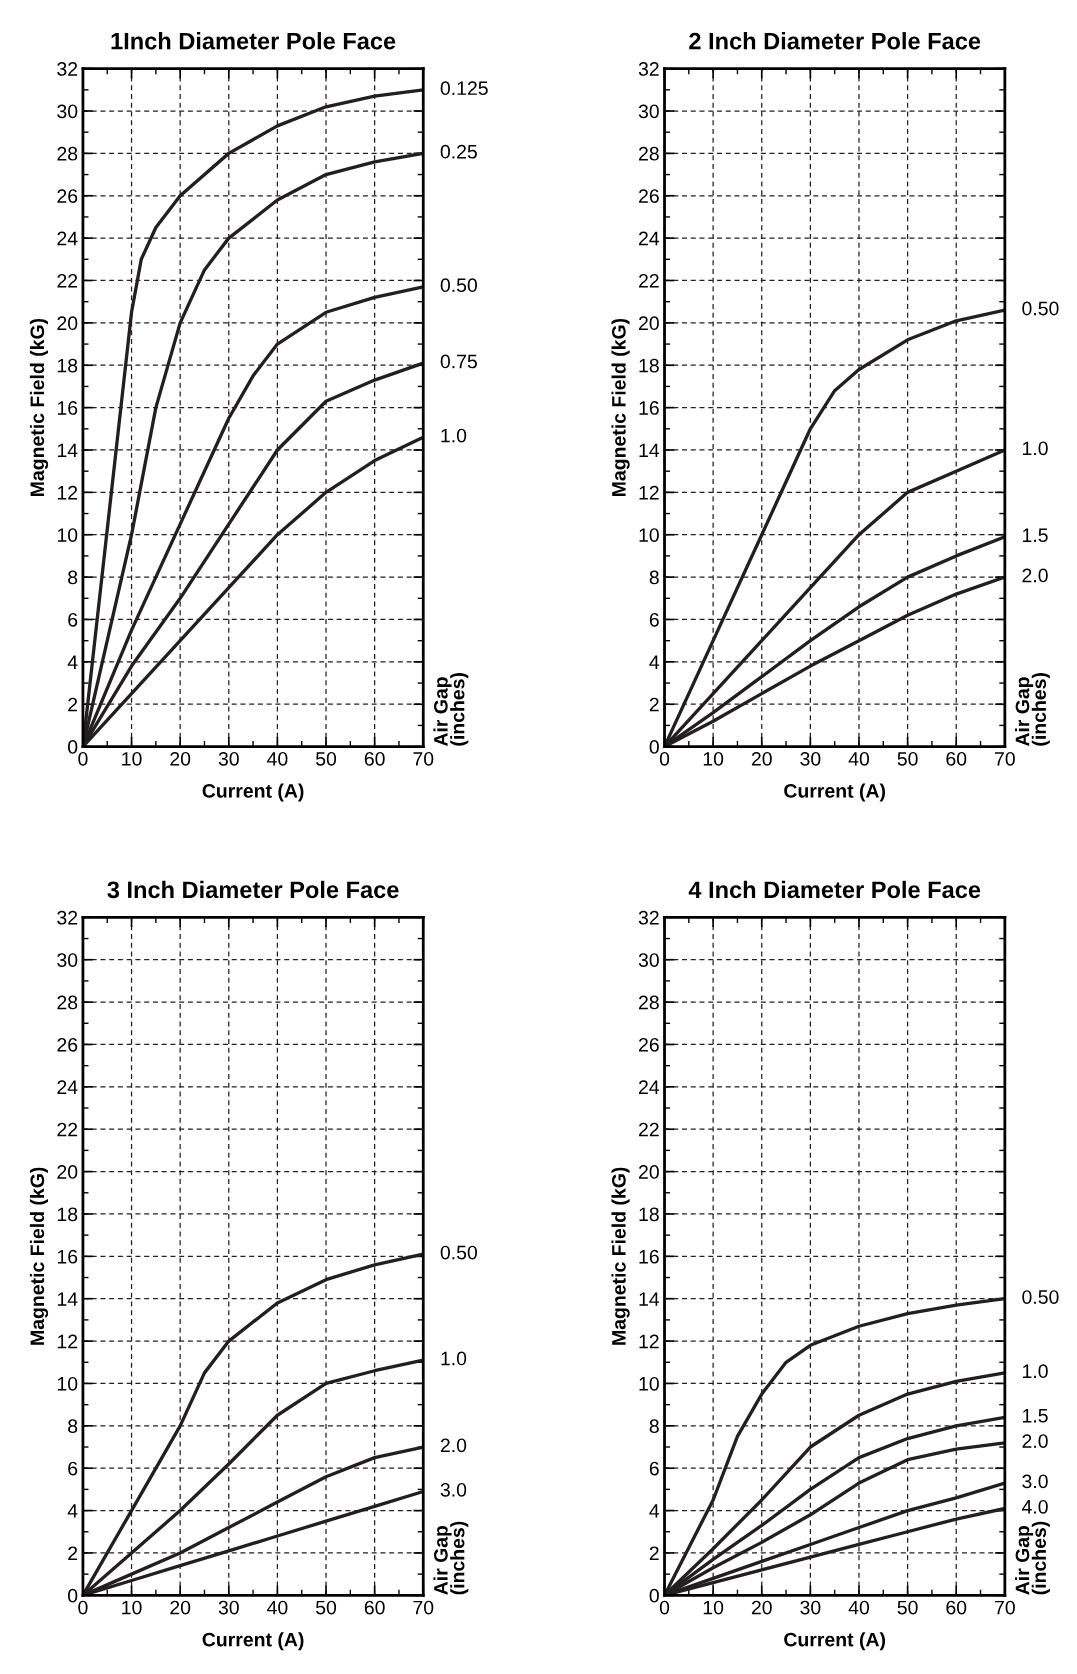 The height and width of the screenshot is (1674, 1077). Describe the element at coordinates (1035, 1416) in the screenshot. I see `series-label: 1.5` at that location.